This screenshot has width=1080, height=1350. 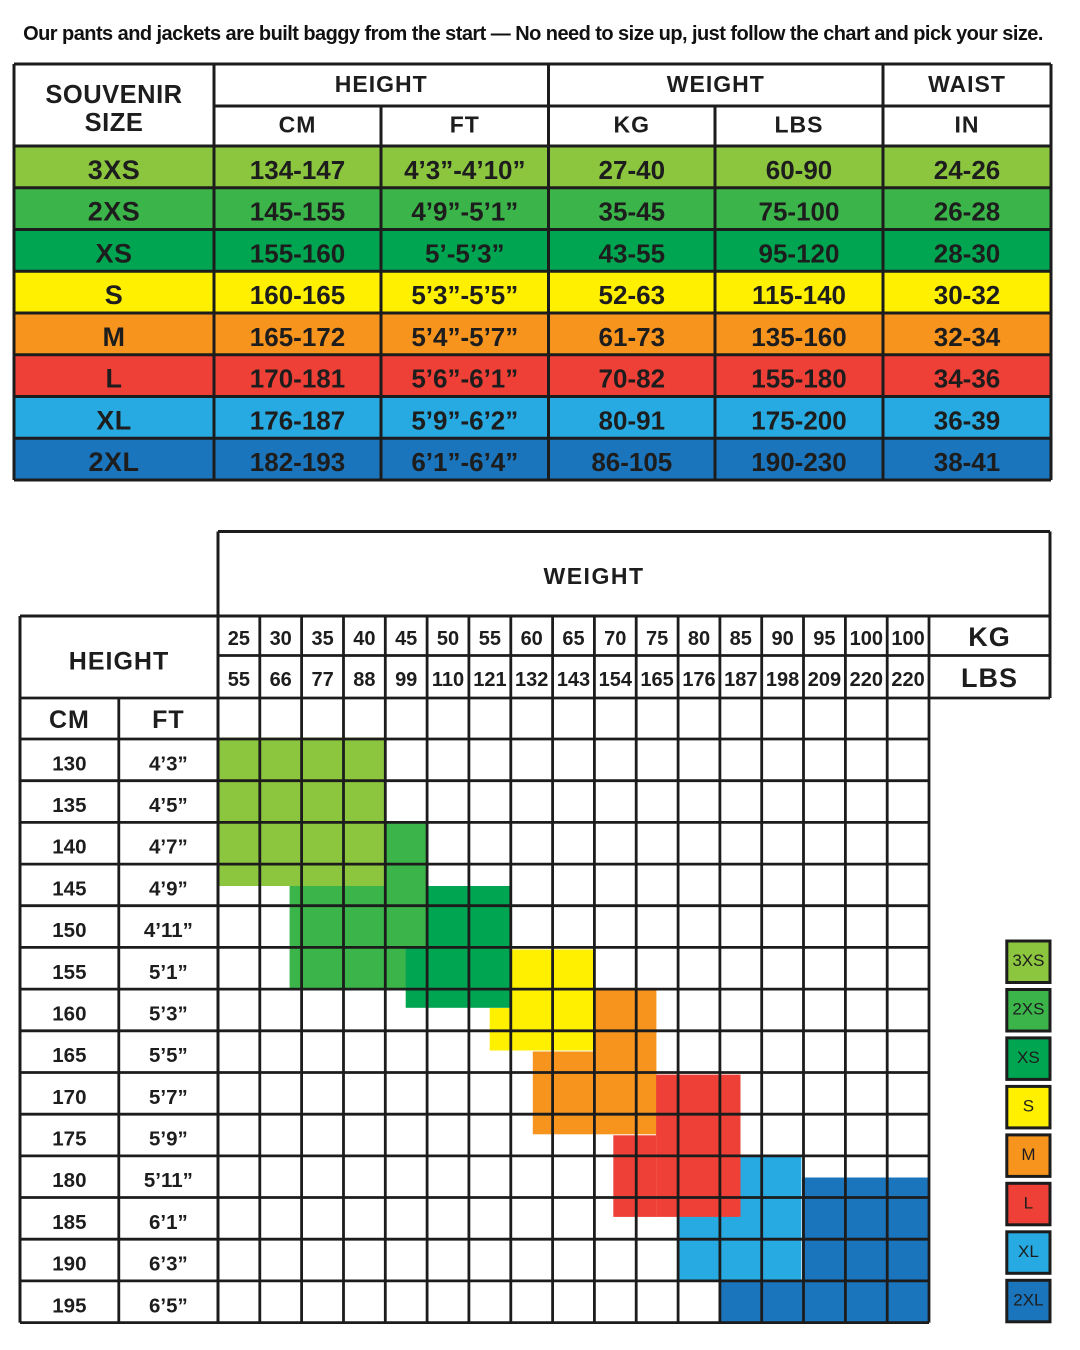 I want to click on svg-text: 85, so click(x=741, y=639).